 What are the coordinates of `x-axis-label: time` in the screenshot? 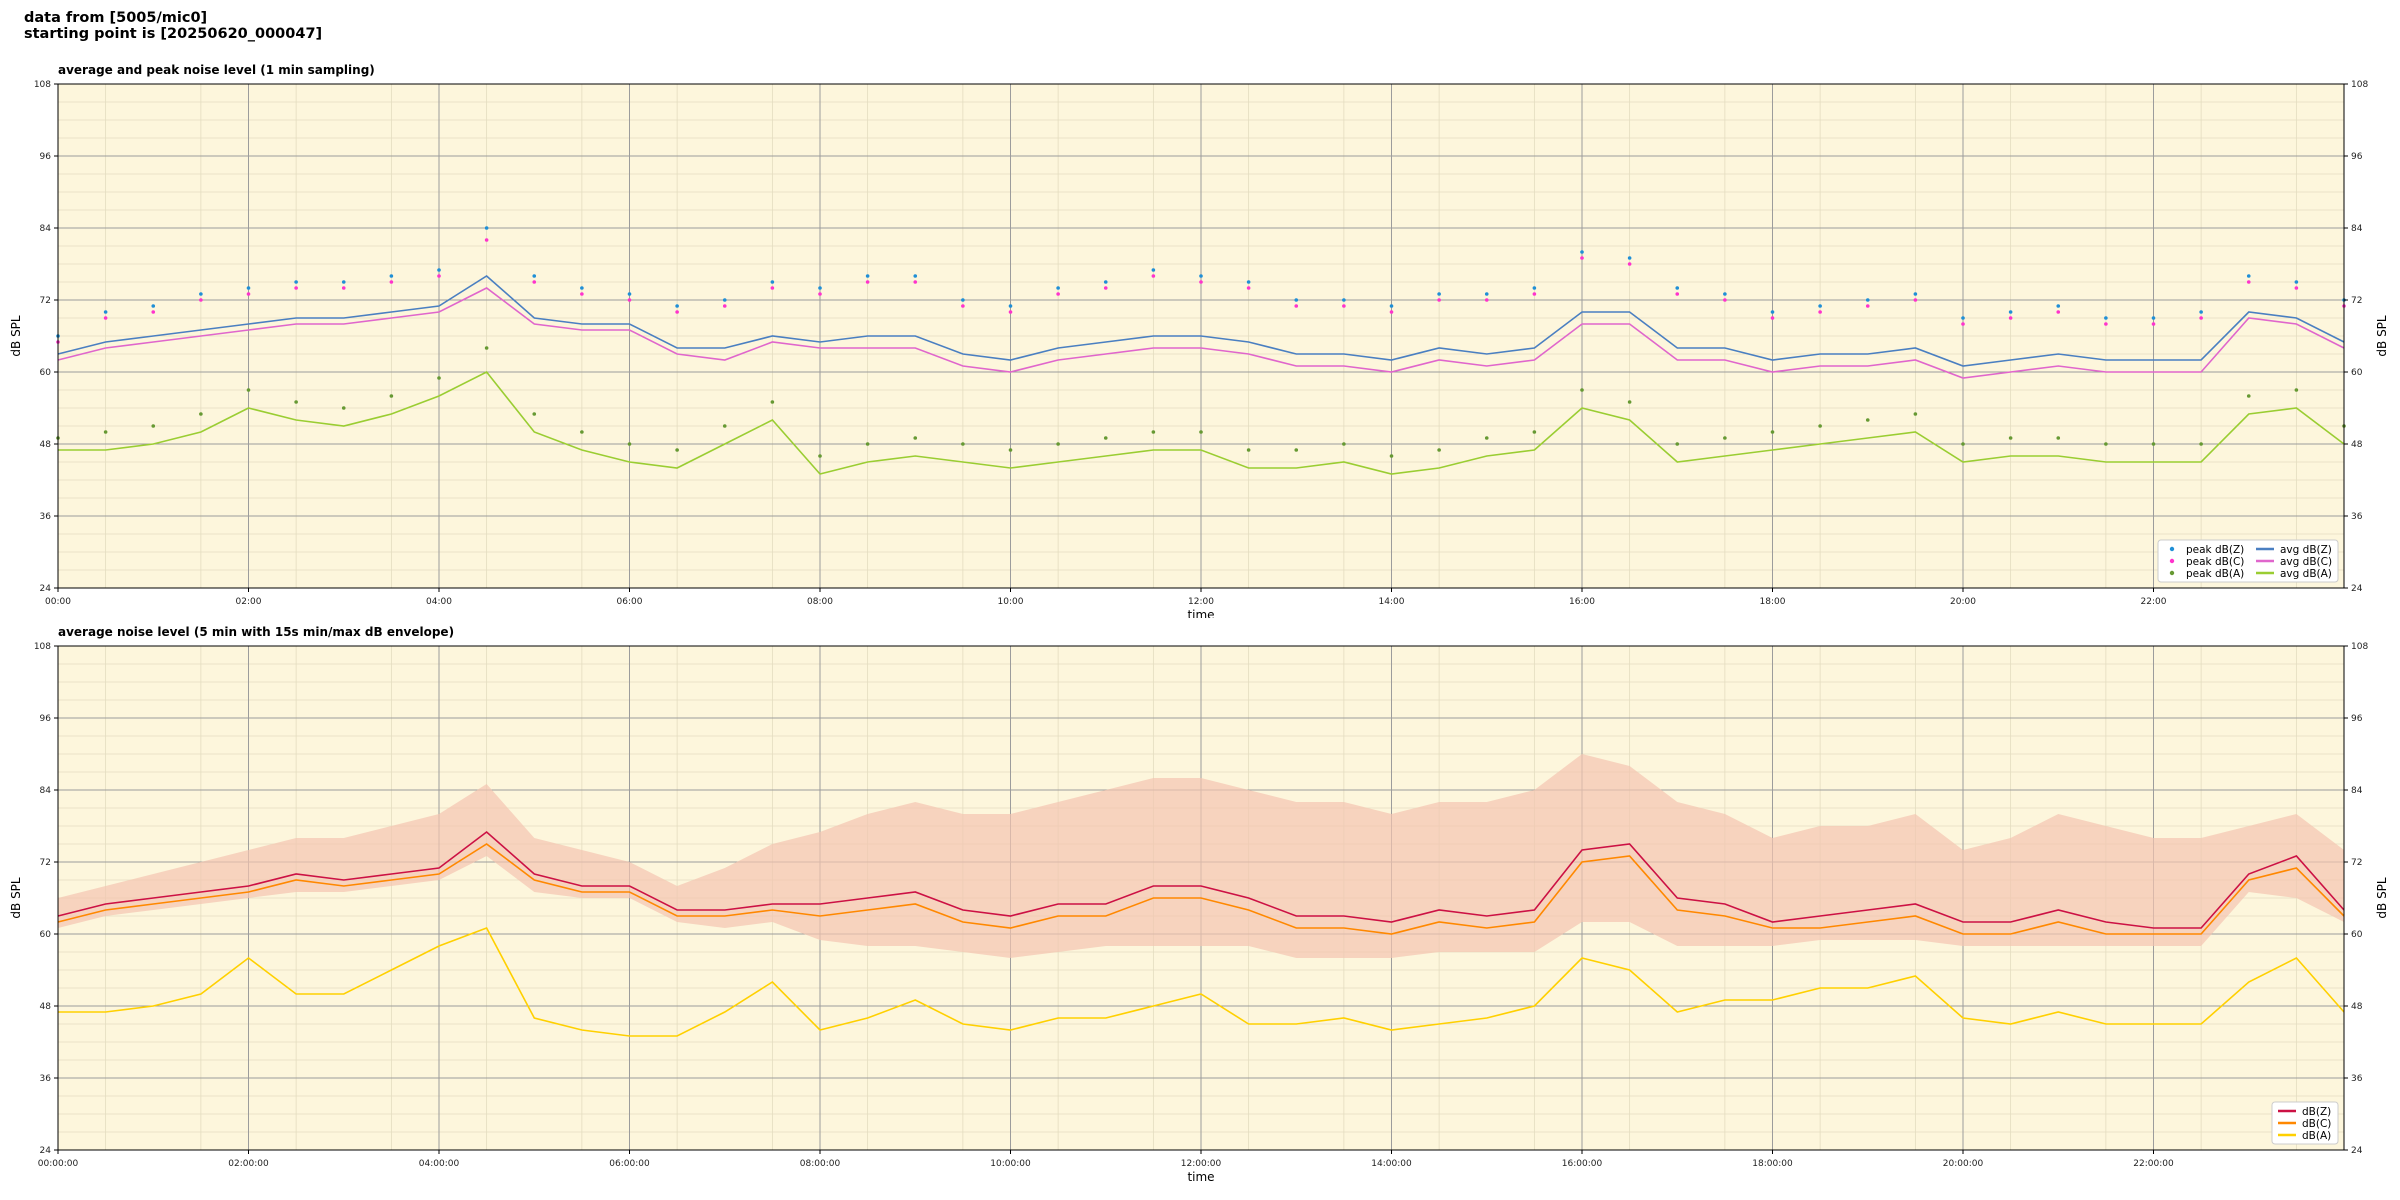 It's located at (1200, 613).